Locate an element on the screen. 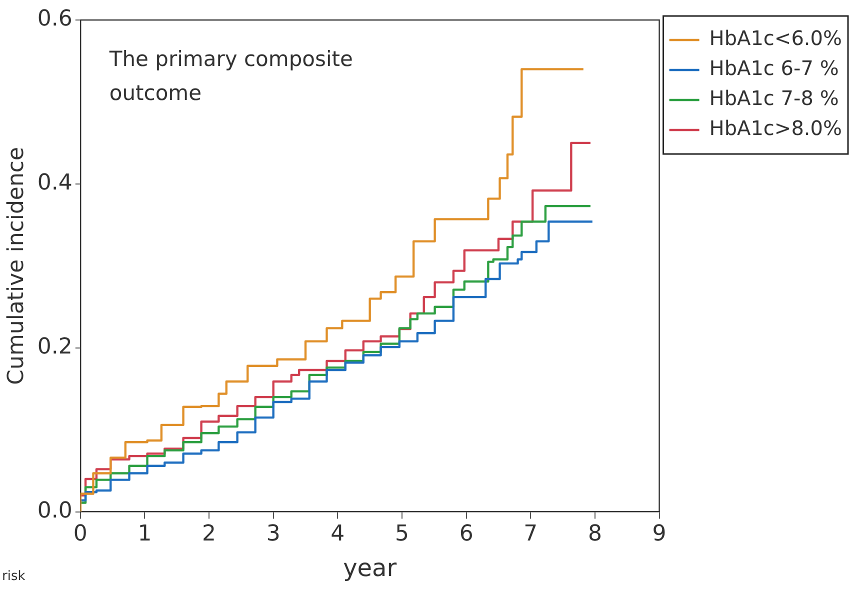 The image size is (858, 596). annotation: The primary composite outcome is located at coordinates (230, 75).